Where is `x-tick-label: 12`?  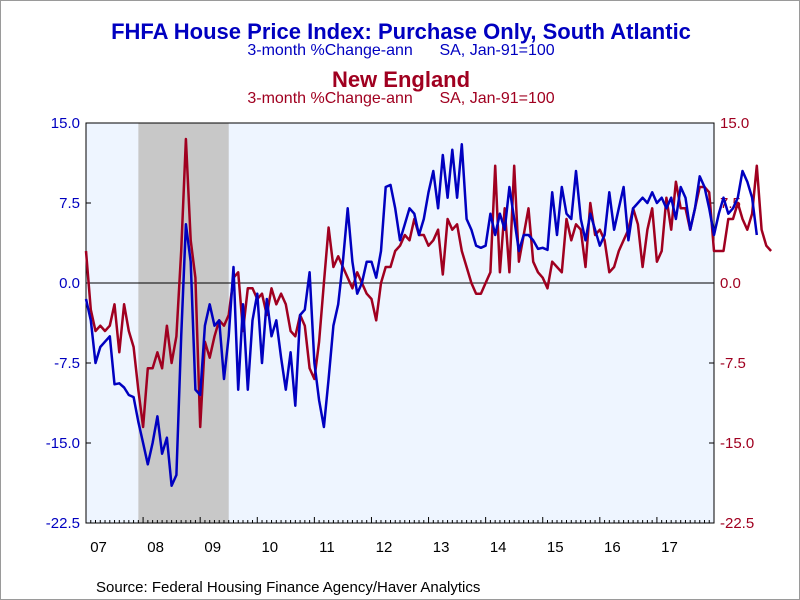
x-tick-label: 12 is located at coordinates (384, 547).